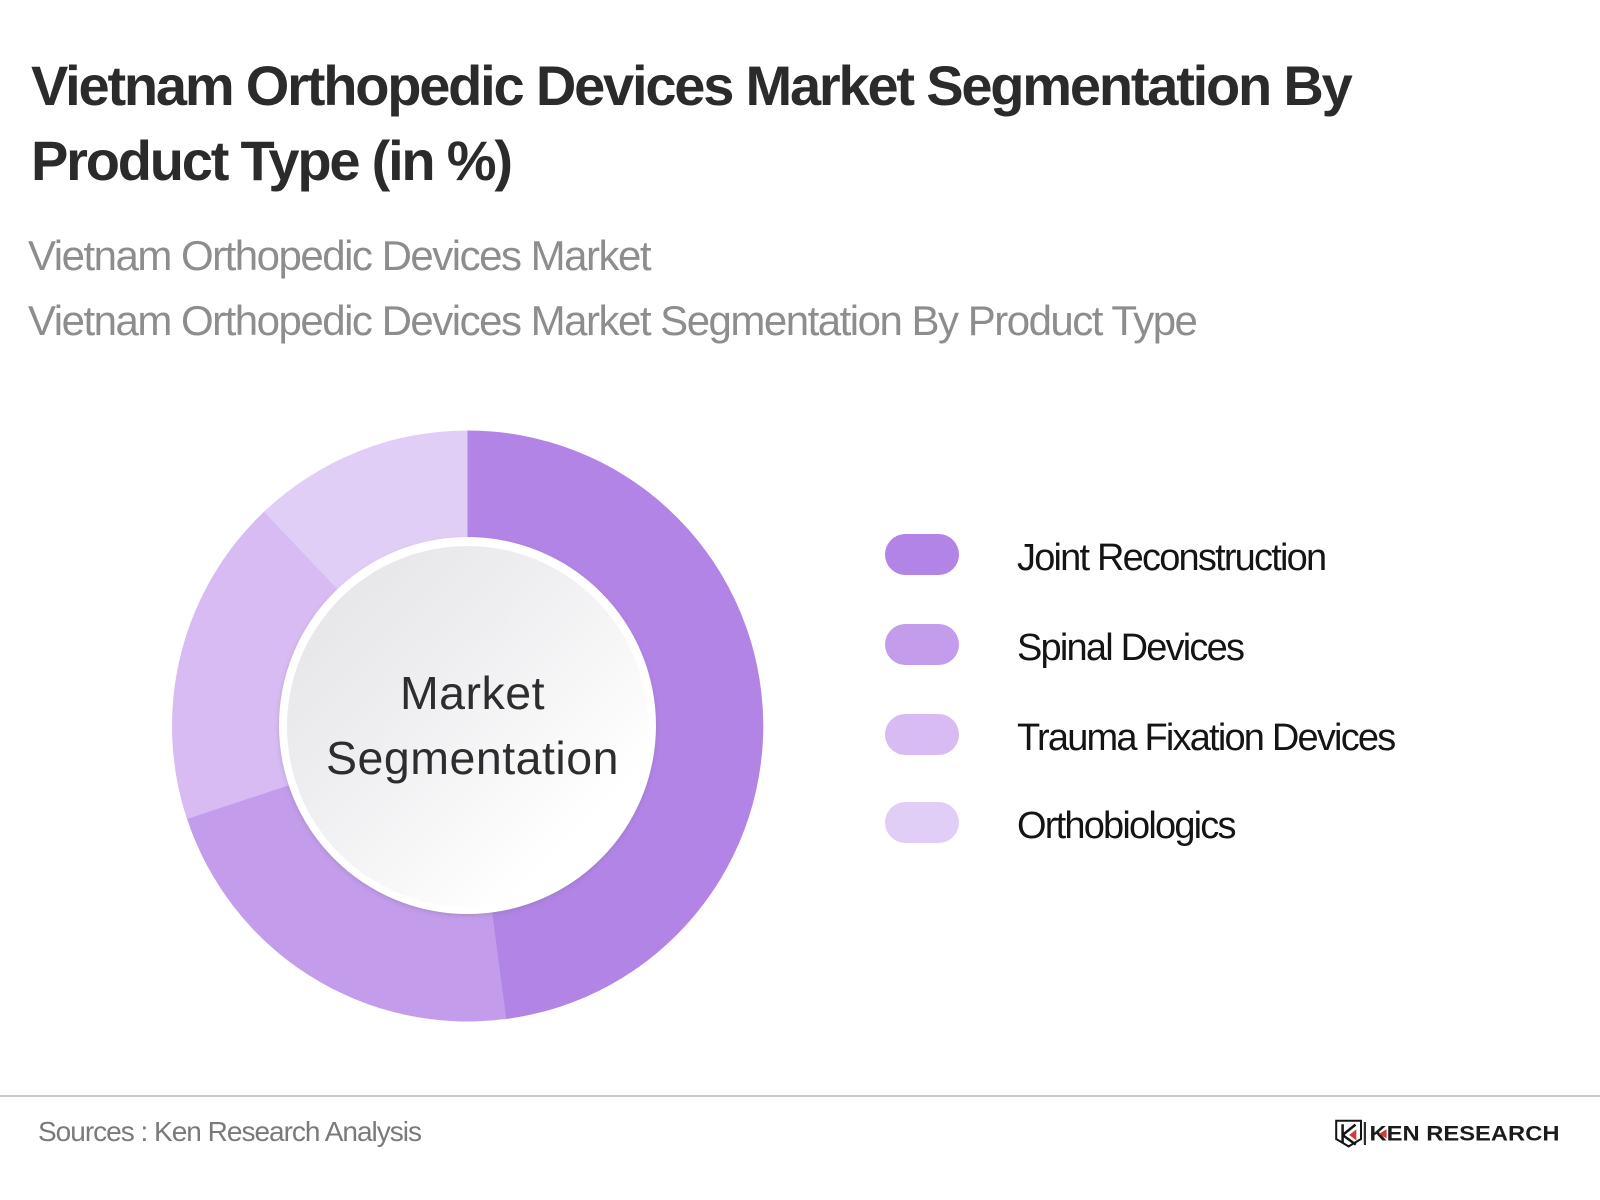 The image size is (1600, 1200). What do you see at coordinates (1465, 1134) in the screenshot?
I see `svg-text: KEN RESEARCH` at bounding box center [1465, 1134].